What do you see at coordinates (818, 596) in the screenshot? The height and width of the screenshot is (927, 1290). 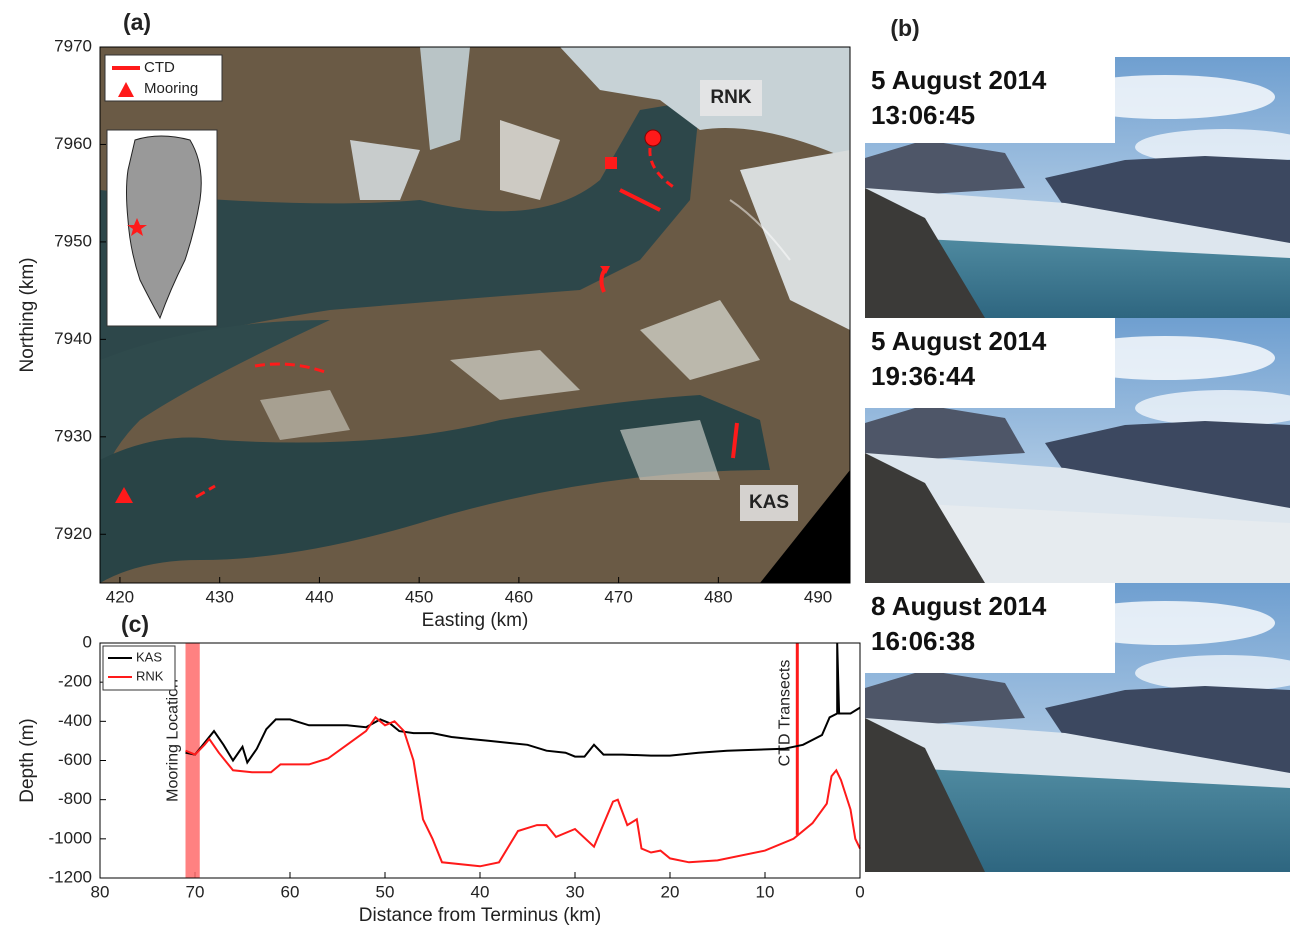 I see `x-tick-label: 490` at bounding box center [818, 596].